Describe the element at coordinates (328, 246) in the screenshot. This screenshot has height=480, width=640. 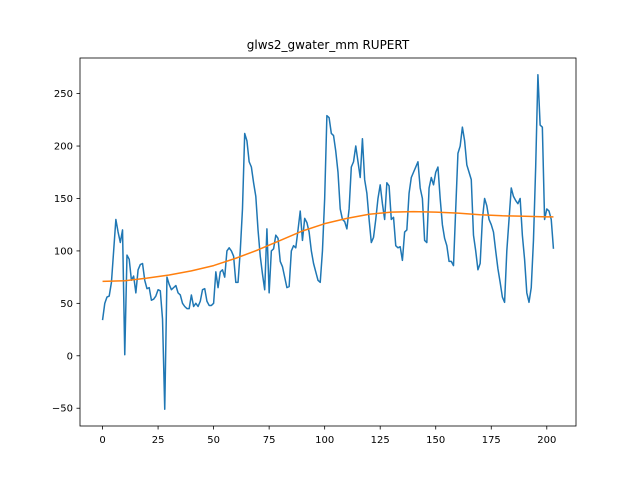
I see `data-line` at that location.